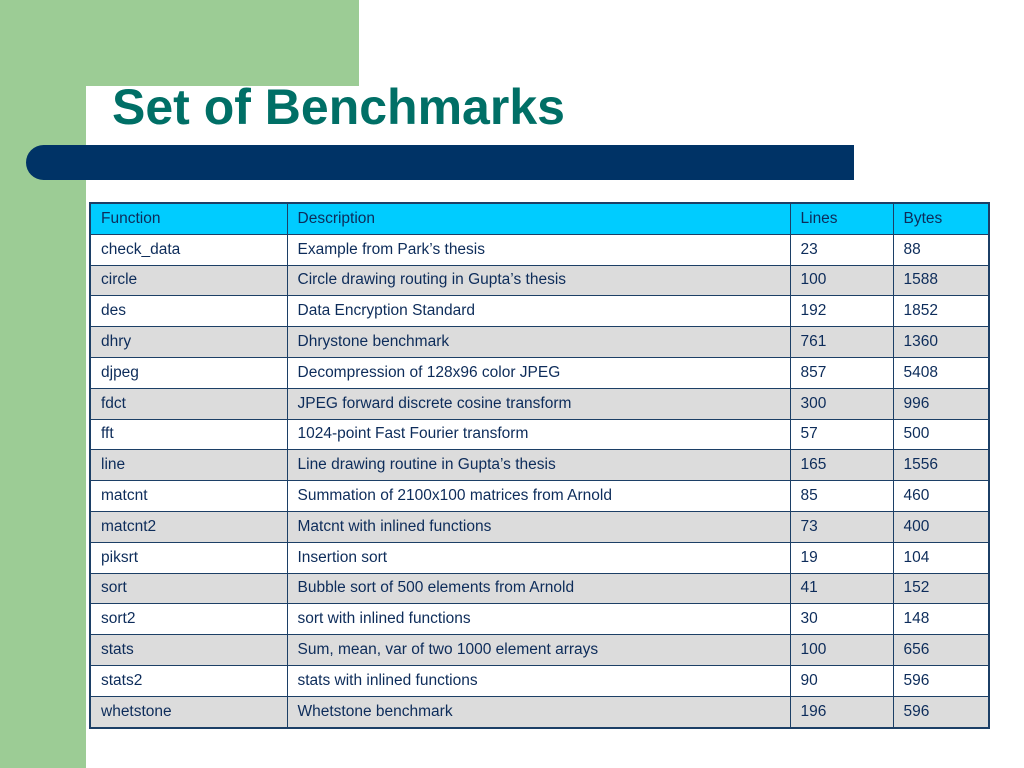 The image size is (1024, 768). What do you see at coordinates (188, 342) in the screenshot?
I see `function-cell: dhry` at bounding box center [188, 342].